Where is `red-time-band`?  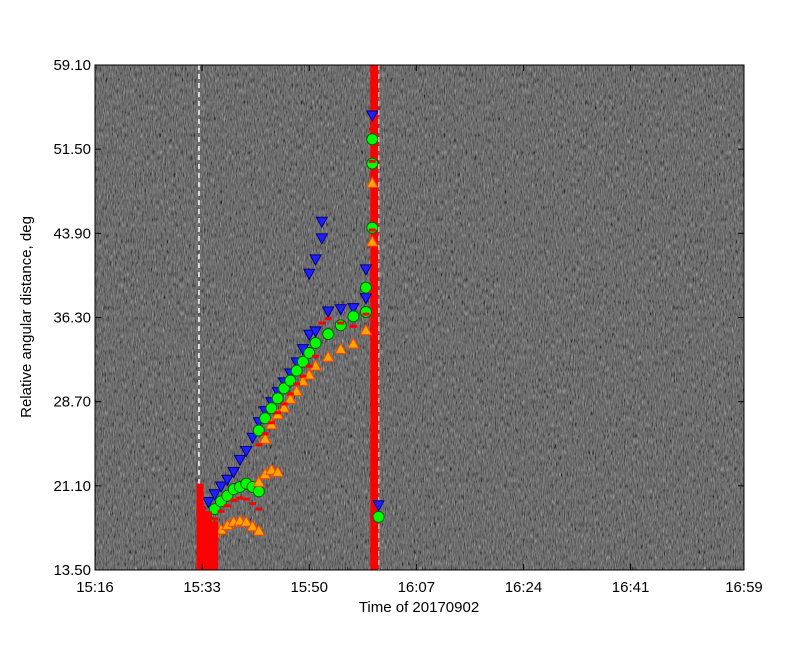 red-time-band is located at coordinates (374, 317).